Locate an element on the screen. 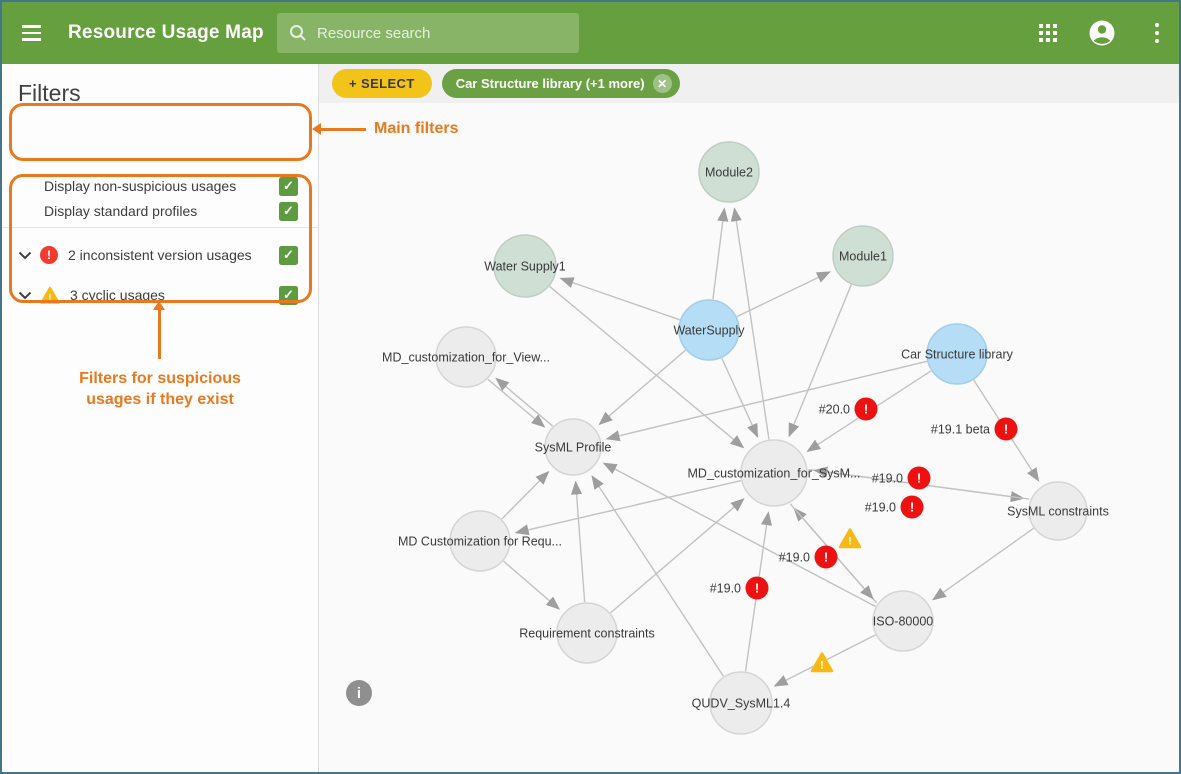 Image resolution: width=1181 pixels, height=774 pixels. graph-node-module2: Module2 is located at coordinates (729, 172).